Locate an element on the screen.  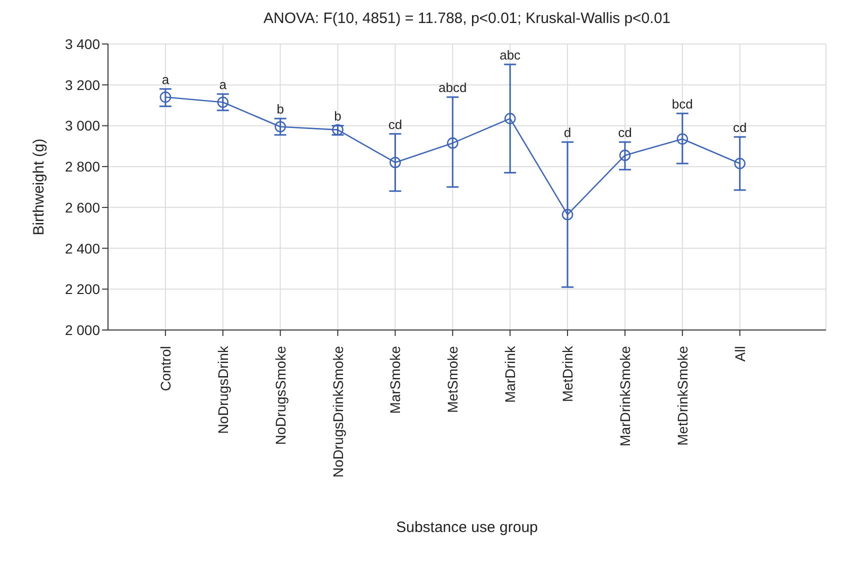
y-axis-title: Birthweight (g) is located at coordinates (39, 187).